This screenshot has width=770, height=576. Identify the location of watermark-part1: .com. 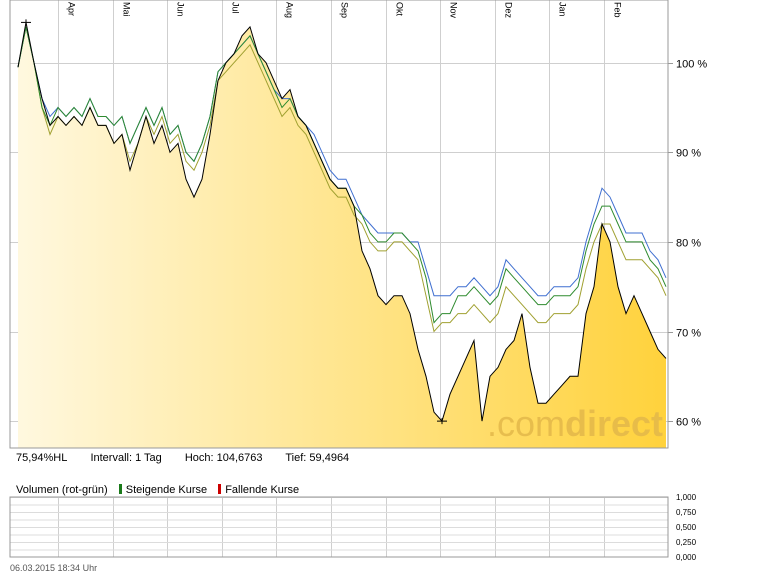
(526, 423).